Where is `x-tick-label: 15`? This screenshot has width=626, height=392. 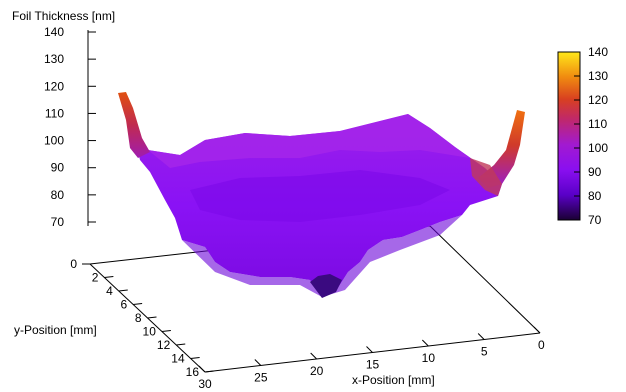 x-tick-label: 15 is located at coordinates (373, 365).